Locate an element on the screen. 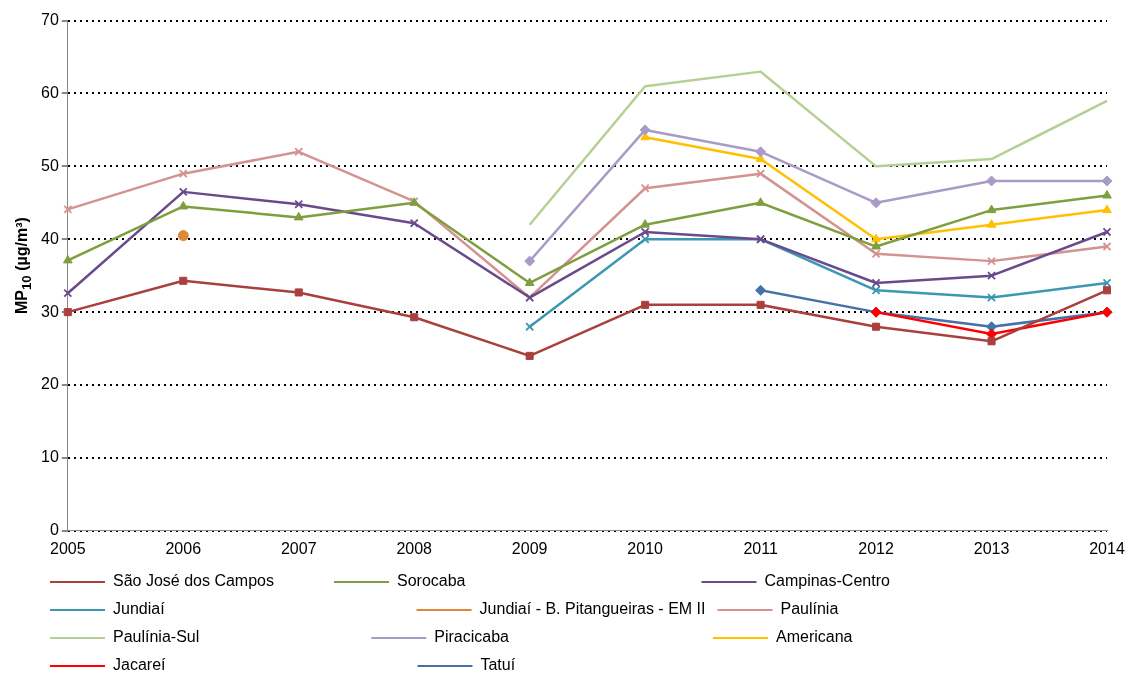 The height and width of the screenshot is (692, 1145). legend-label: Sorocaba is located at coordinates (543, 581).